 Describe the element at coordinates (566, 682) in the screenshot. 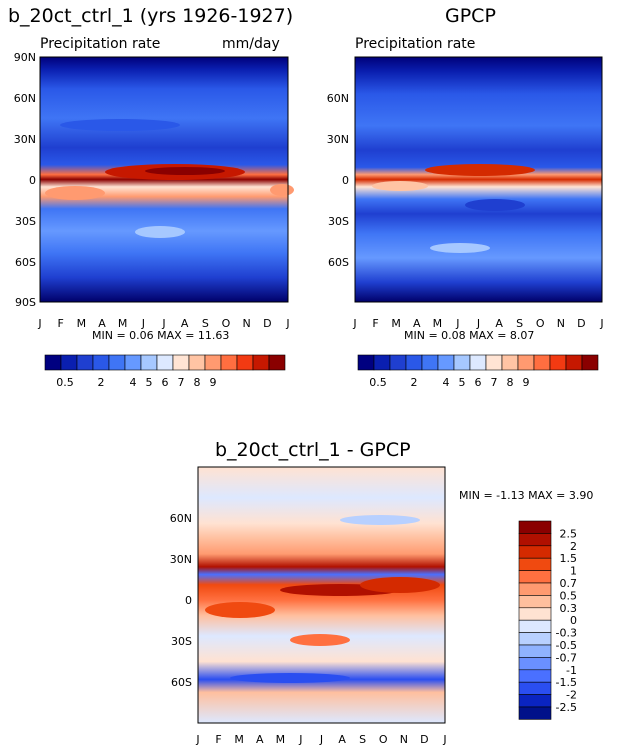

I see `colorbar-label: -1.5` at that location.